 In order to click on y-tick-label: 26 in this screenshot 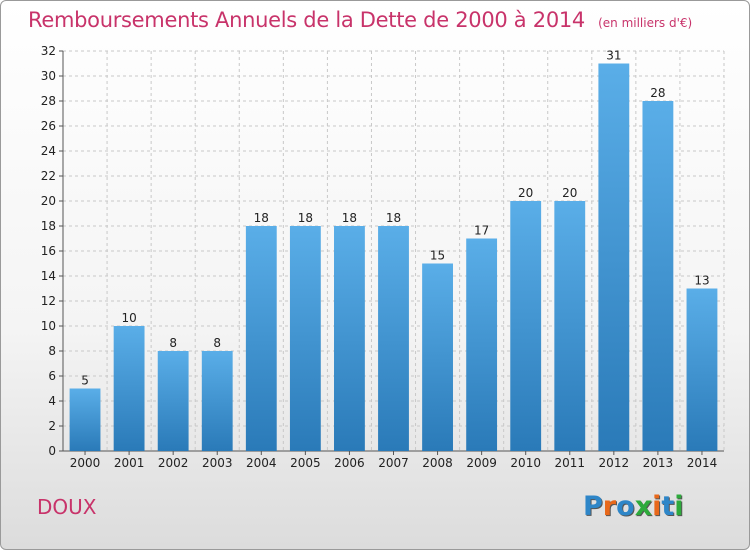, I will do `click(48, 126)`.